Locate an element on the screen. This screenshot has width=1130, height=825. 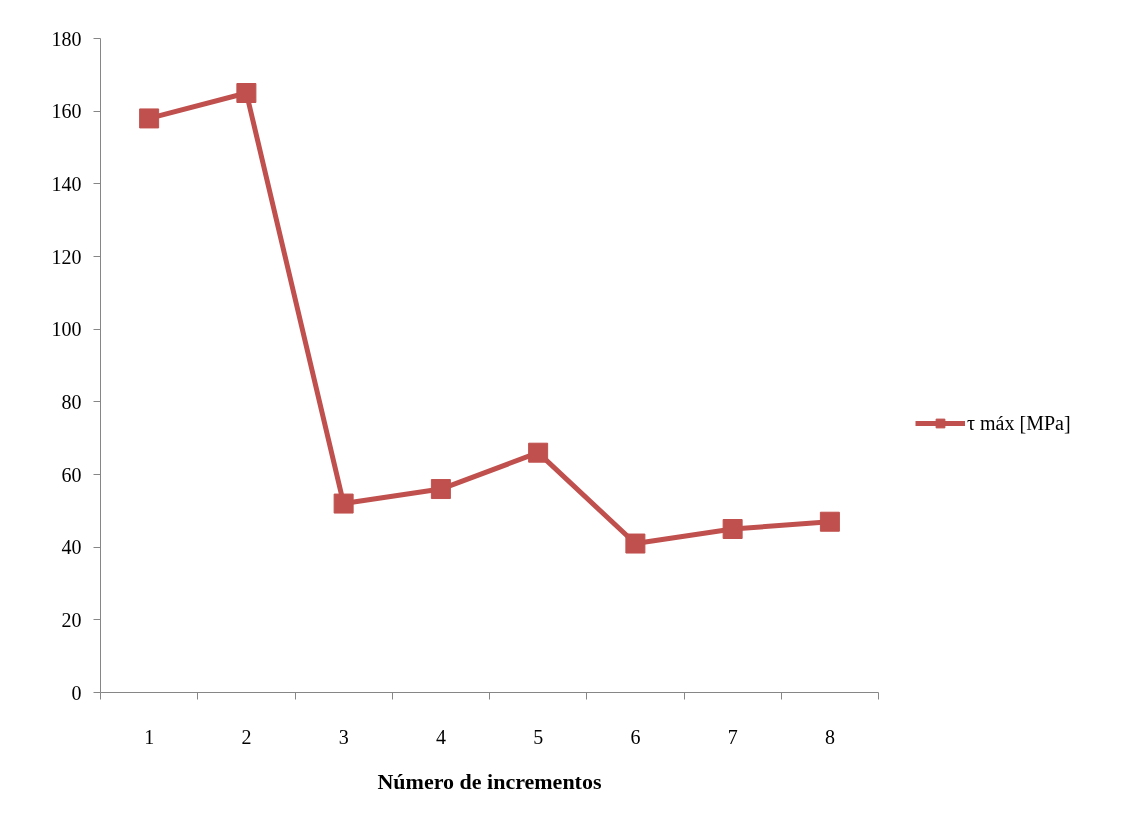
x-tick-label: 3 is located at coordinates (343, 736).